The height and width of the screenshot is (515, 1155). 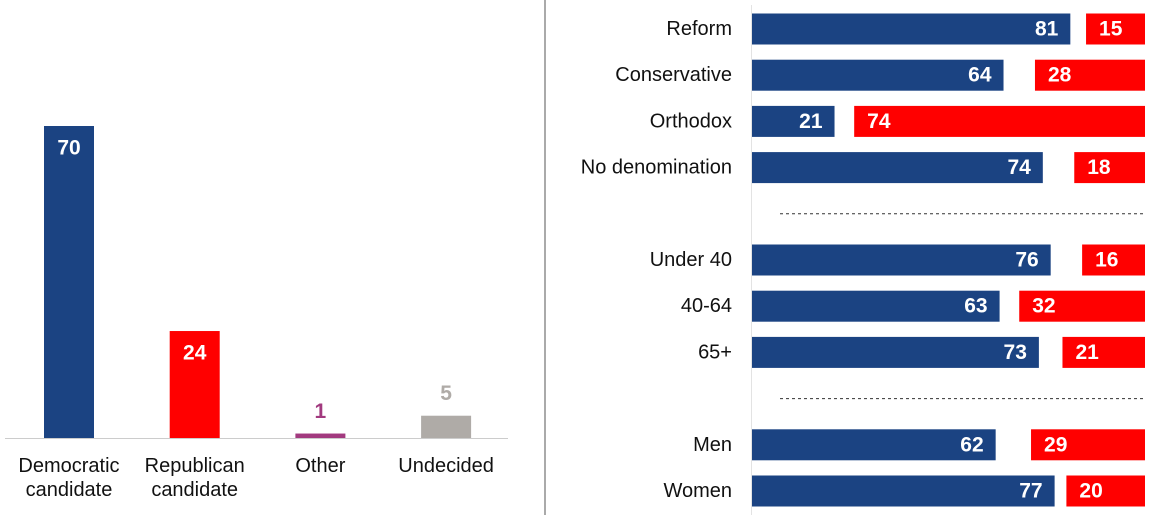 What do you see at coordinates (1030, 491) in the screenshot?
I see `value-label: 77` at bounding box center [1030, 491].